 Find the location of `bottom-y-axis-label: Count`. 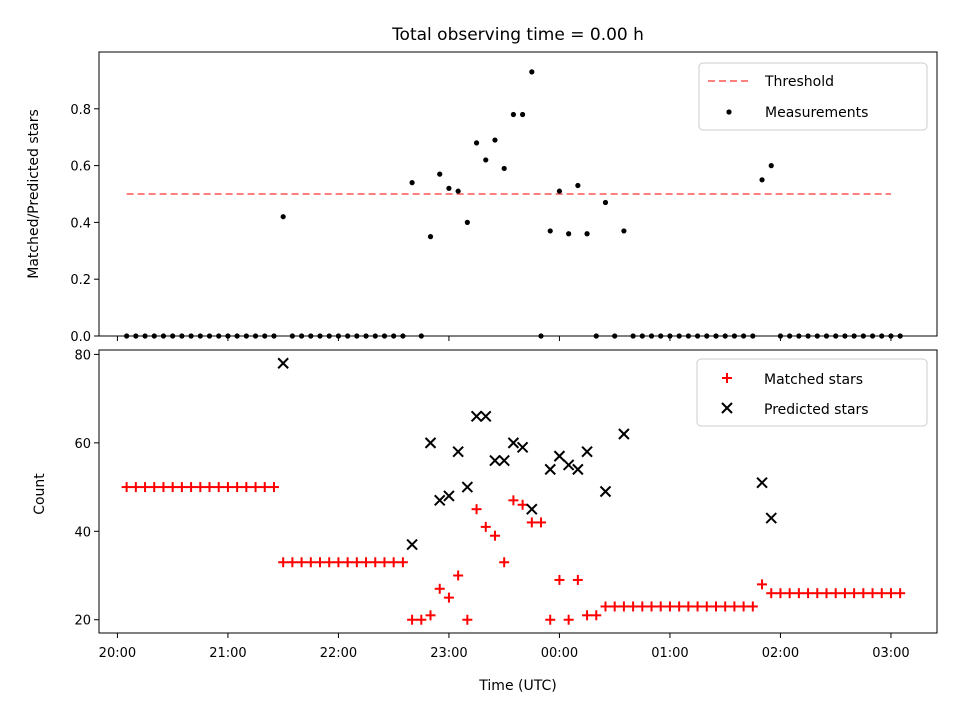

bottom-y-axis-label: Count is located at coordinates (40, 494).